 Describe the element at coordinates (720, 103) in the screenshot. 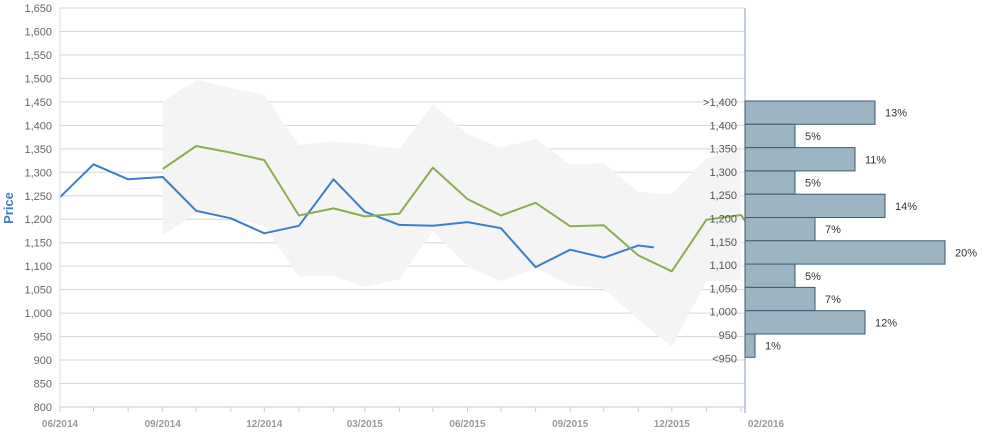

I see `distribution-bin-label: >1,400` at that location.